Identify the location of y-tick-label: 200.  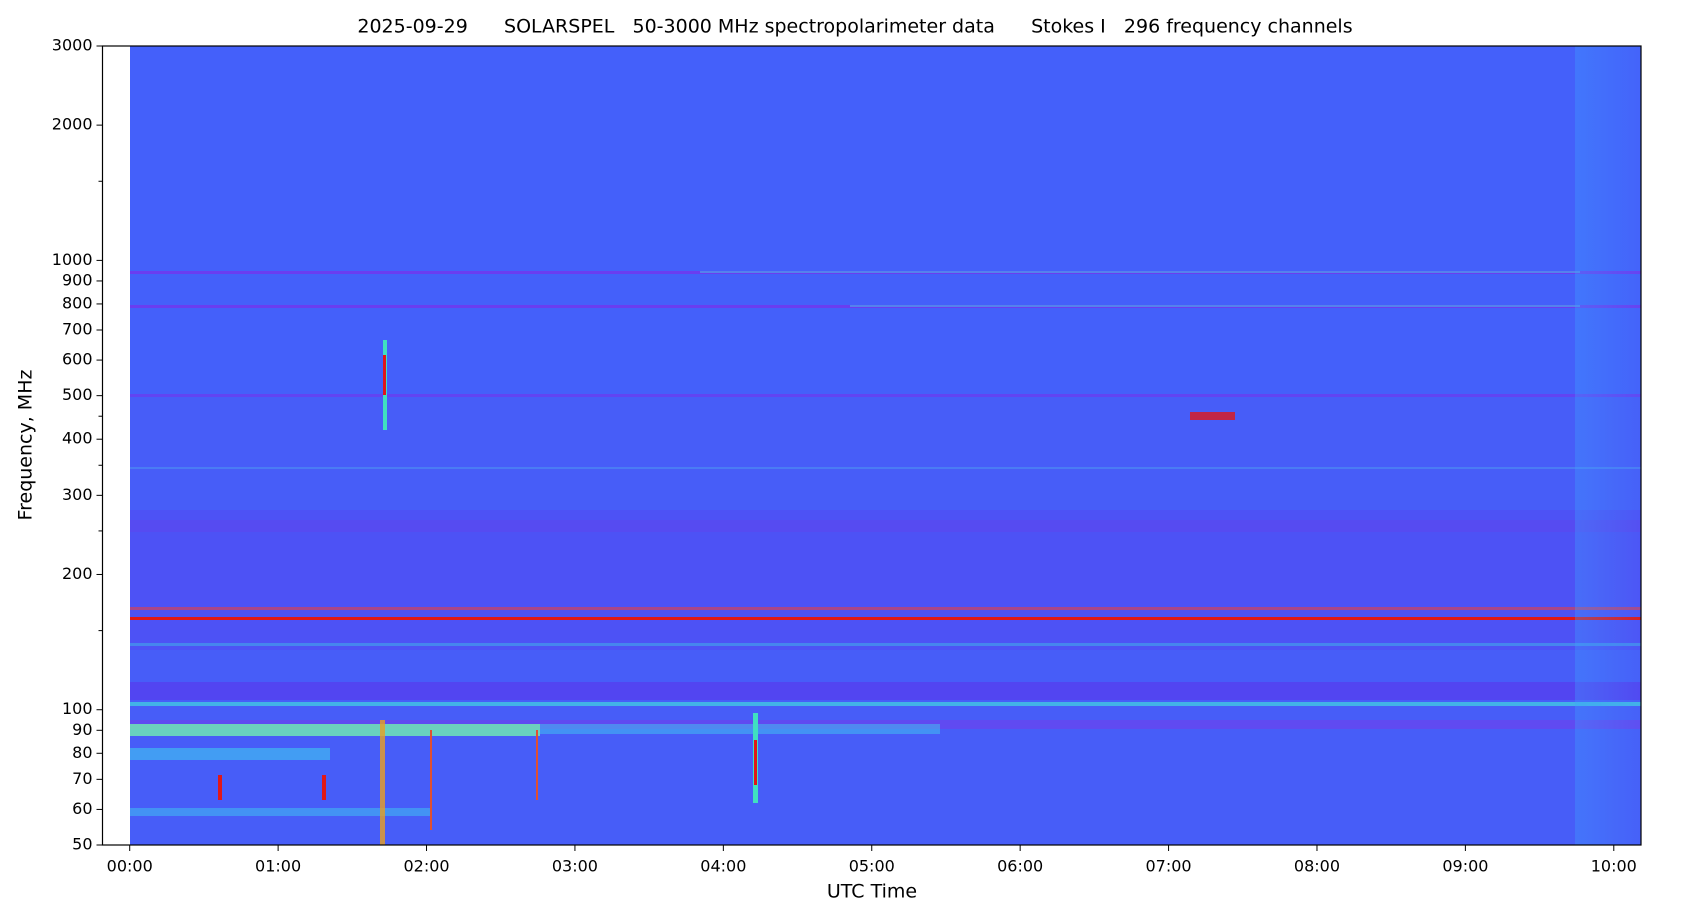
(77, 573).